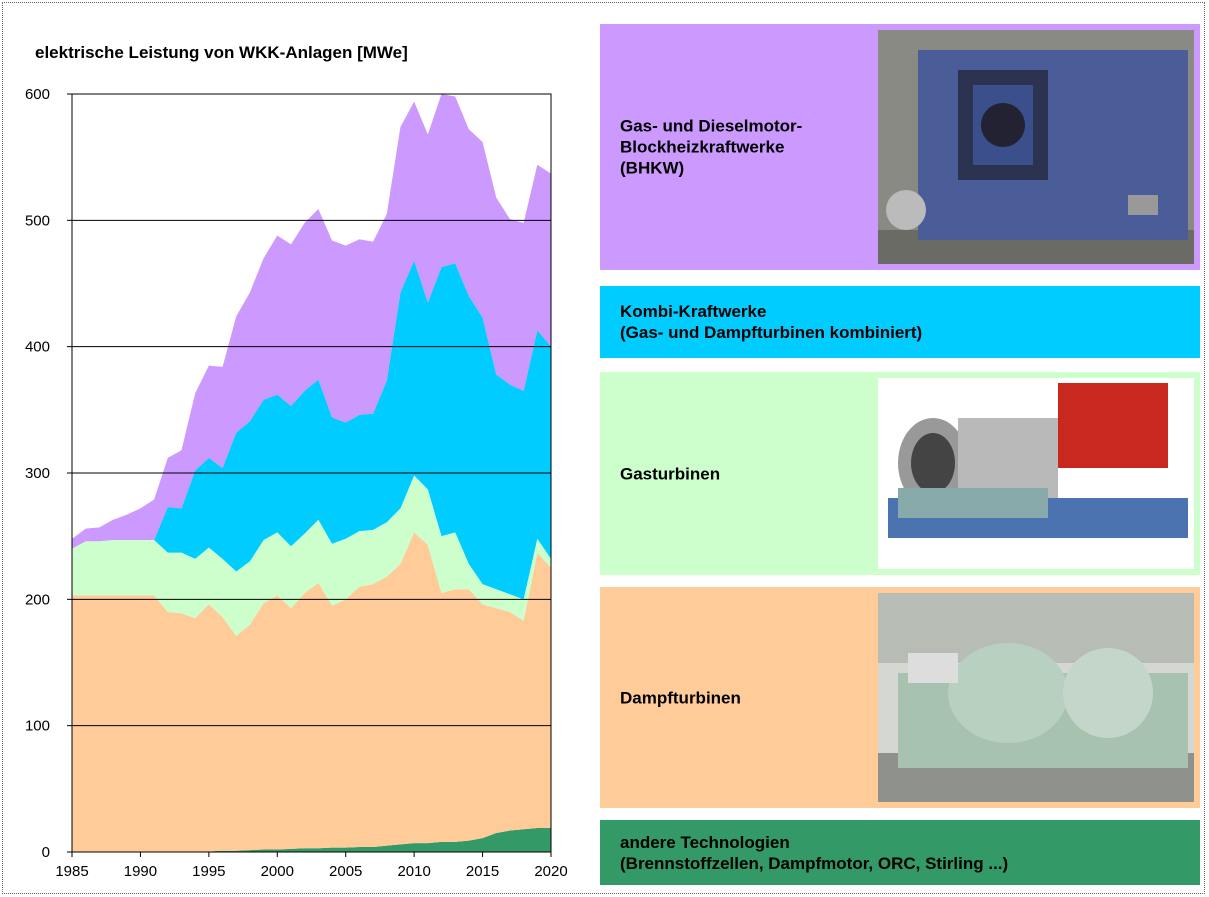  I want to click on y-tick-label: 200, so click(37, 599).